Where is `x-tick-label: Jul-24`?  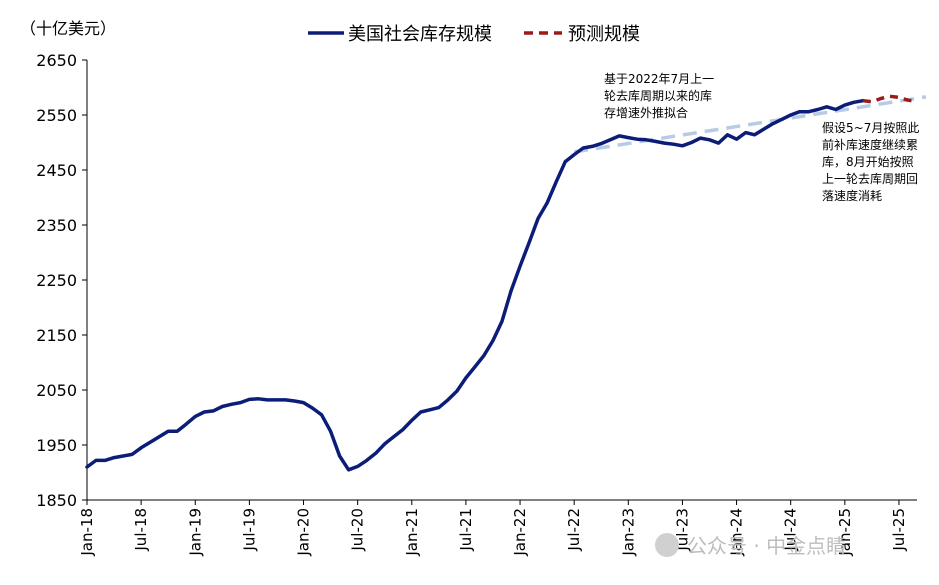
x-tick-label: Jul-24 is located at coordinates (791, 530).